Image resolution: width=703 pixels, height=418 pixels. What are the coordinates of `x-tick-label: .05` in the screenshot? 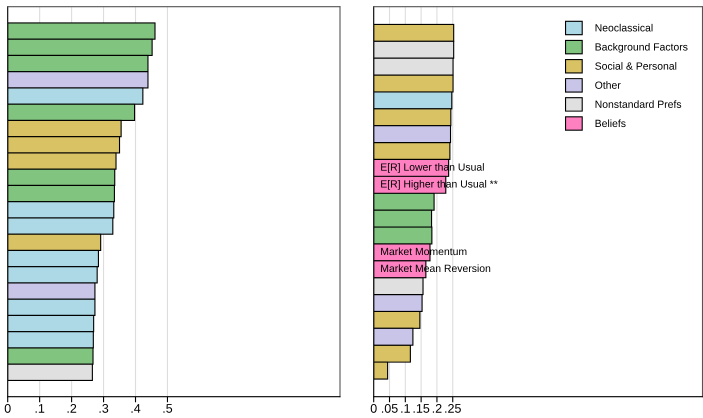 It's located at (390, 408).